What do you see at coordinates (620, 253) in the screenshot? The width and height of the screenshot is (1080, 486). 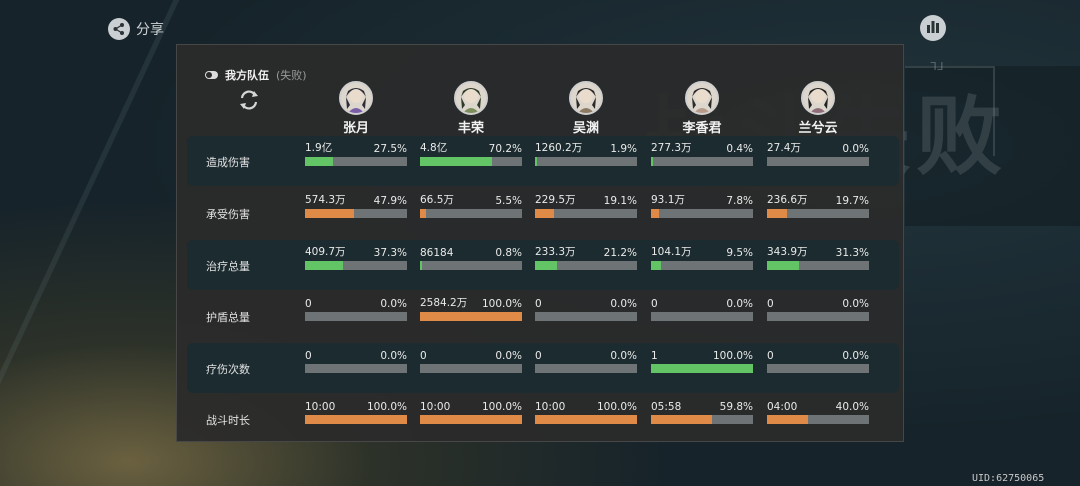 I see `stat-percent: 21.2%` at bounding box center [620, 253].